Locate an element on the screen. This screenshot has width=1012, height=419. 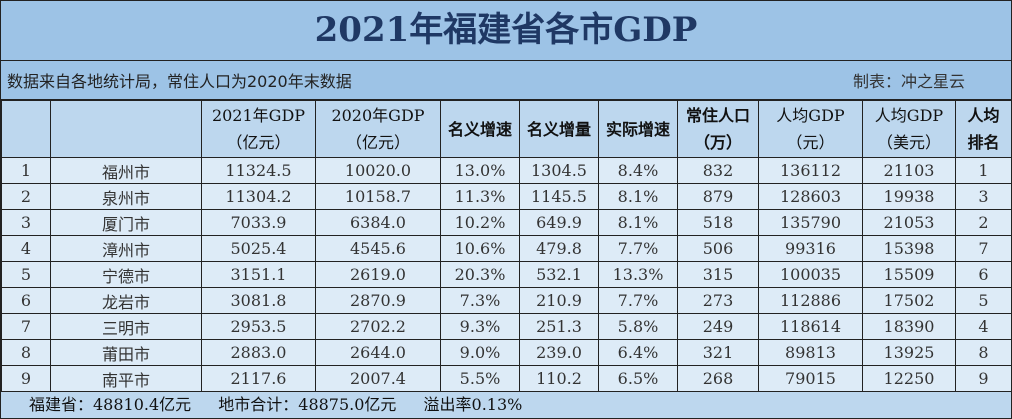
table-cell: 福州市 is located at coordinates (126, 170).